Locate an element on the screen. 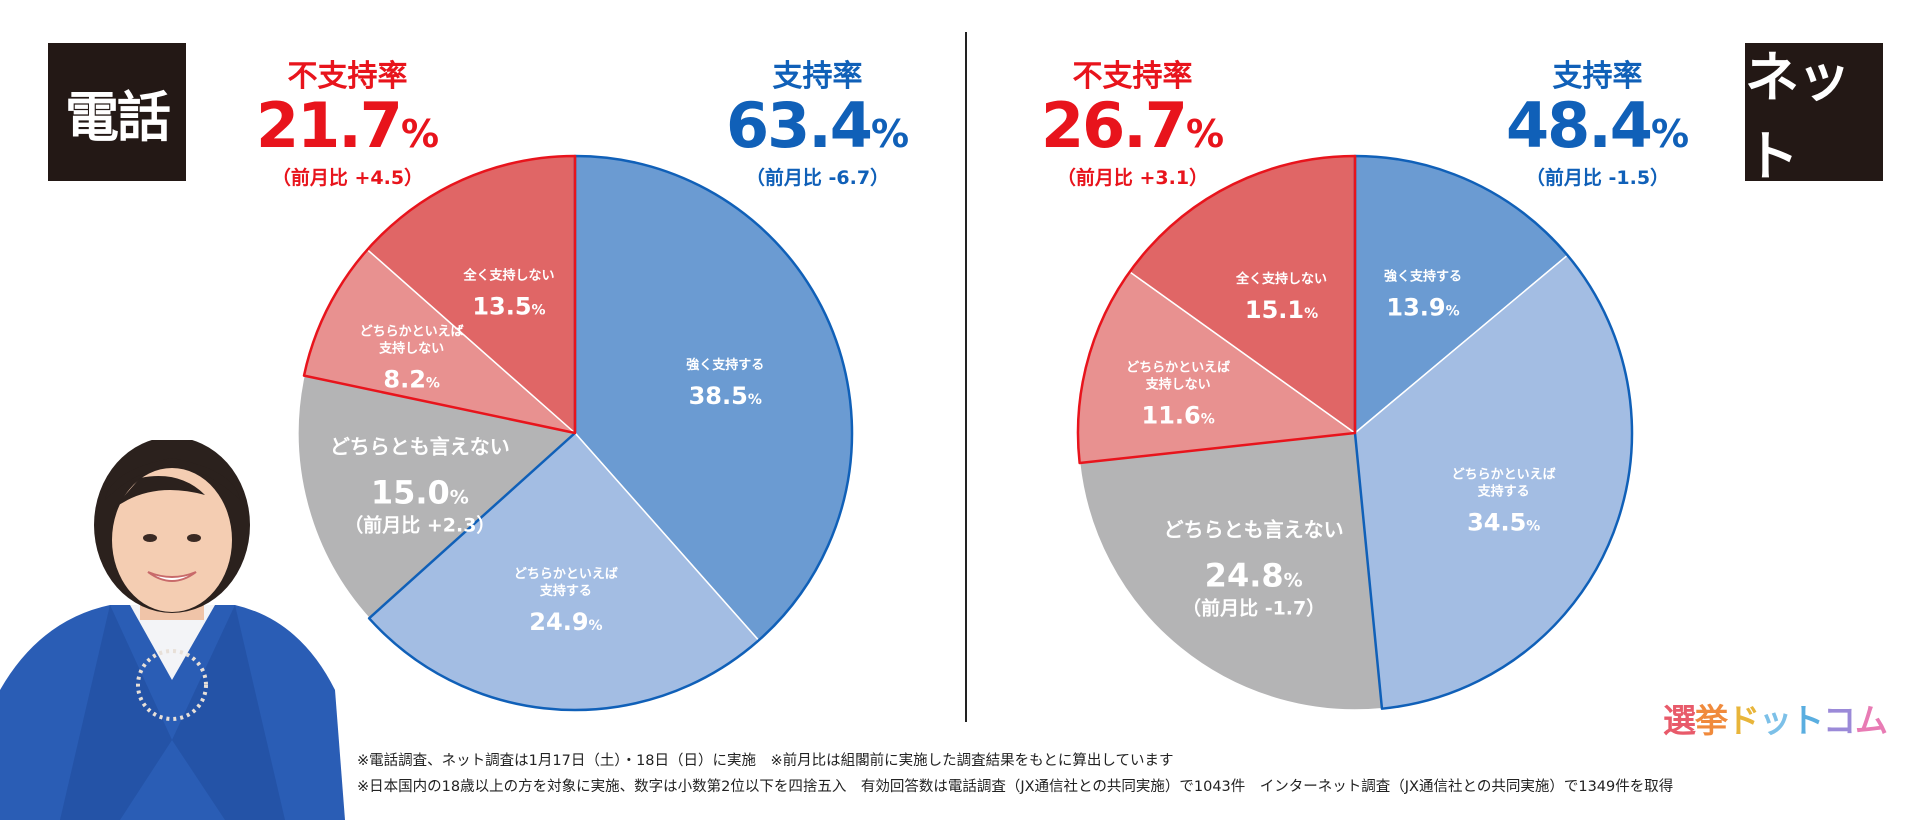  net-slice-4-label: 全く支持しない is located at coordinates (1281, 279).